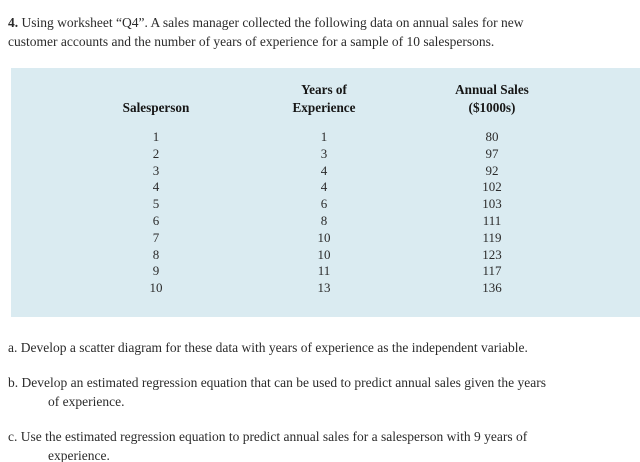 Image resolution: width=640 pixels, height=462 pixels. What do you see at coordinates (156, 204) in the screenshot?
I see `cell-salesperson: 5` at bounding box center [156, 204].